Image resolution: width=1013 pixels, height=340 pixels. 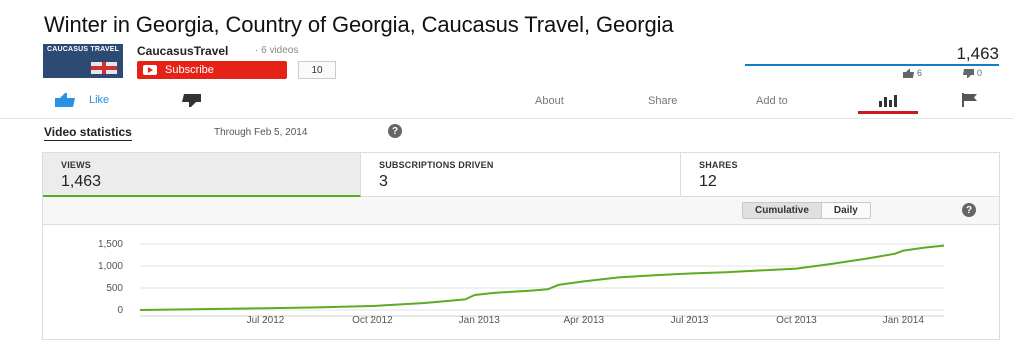 I want to click on action-bar: Like About Share Add to, so click(x=506, y=101).